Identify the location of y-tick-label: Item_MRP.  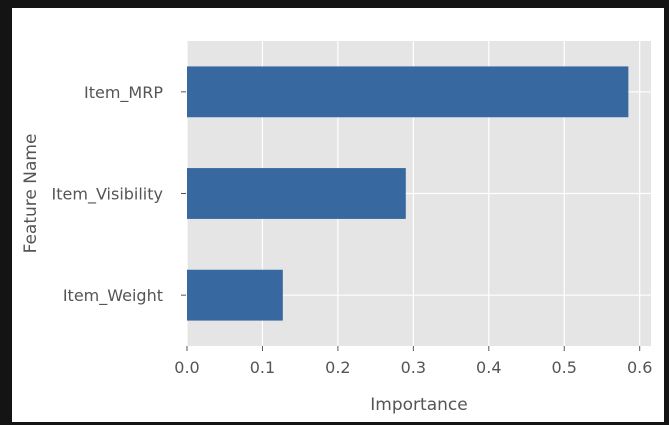
(123, 93).